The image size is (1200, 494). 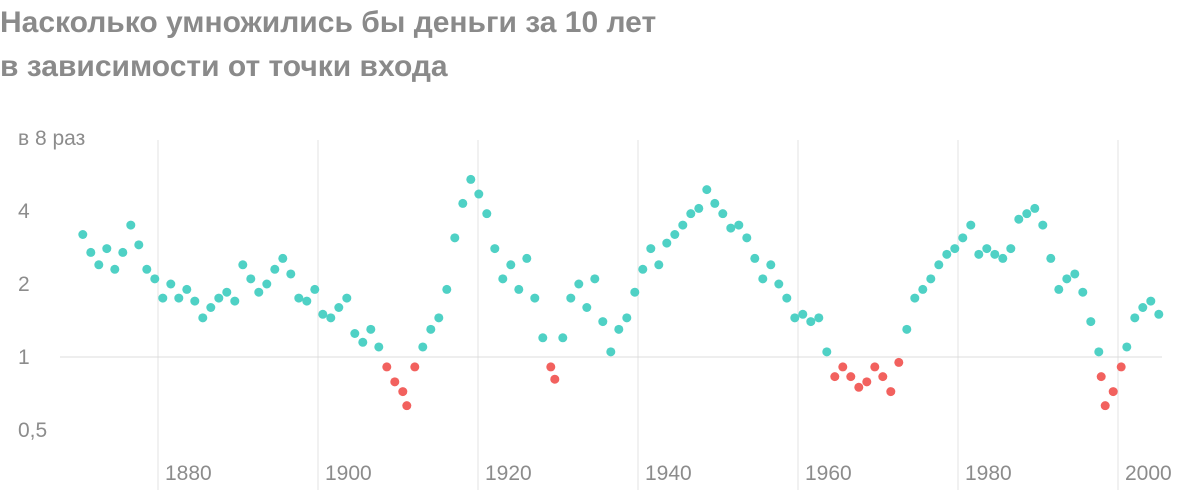 I want to click on y-tick-label: в 8 раз, so click(x=51, y=138).